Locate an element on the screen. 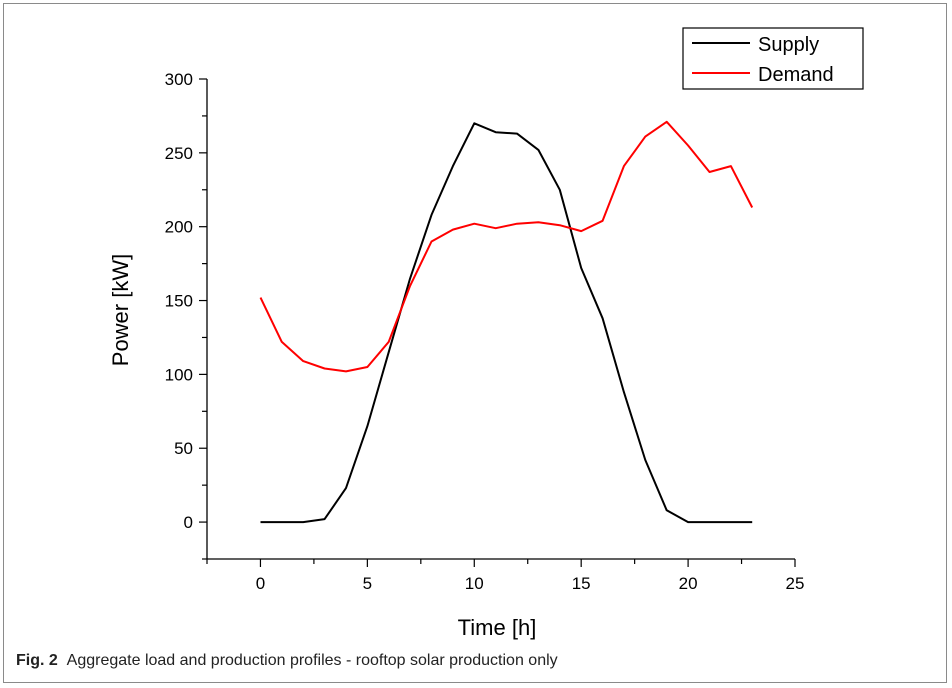  legend-label-demand: Demand is located at coordinates (796, 75).